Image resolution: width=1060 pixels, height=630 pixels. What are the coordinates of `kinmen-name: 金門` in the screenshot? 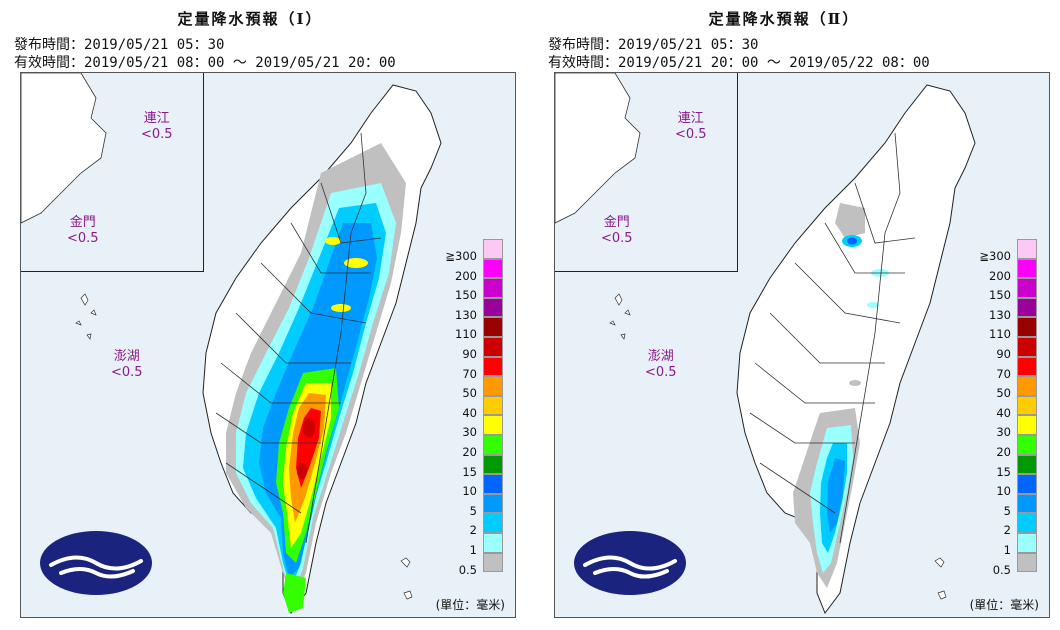 It's located at (82, 222).